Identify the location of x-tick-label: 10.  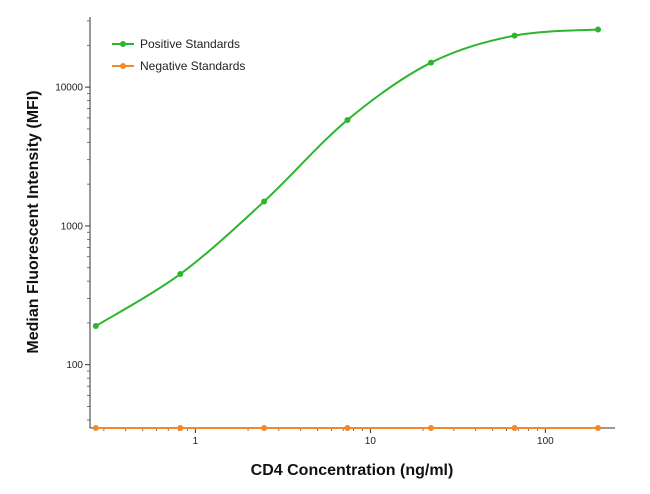
(371, 441).